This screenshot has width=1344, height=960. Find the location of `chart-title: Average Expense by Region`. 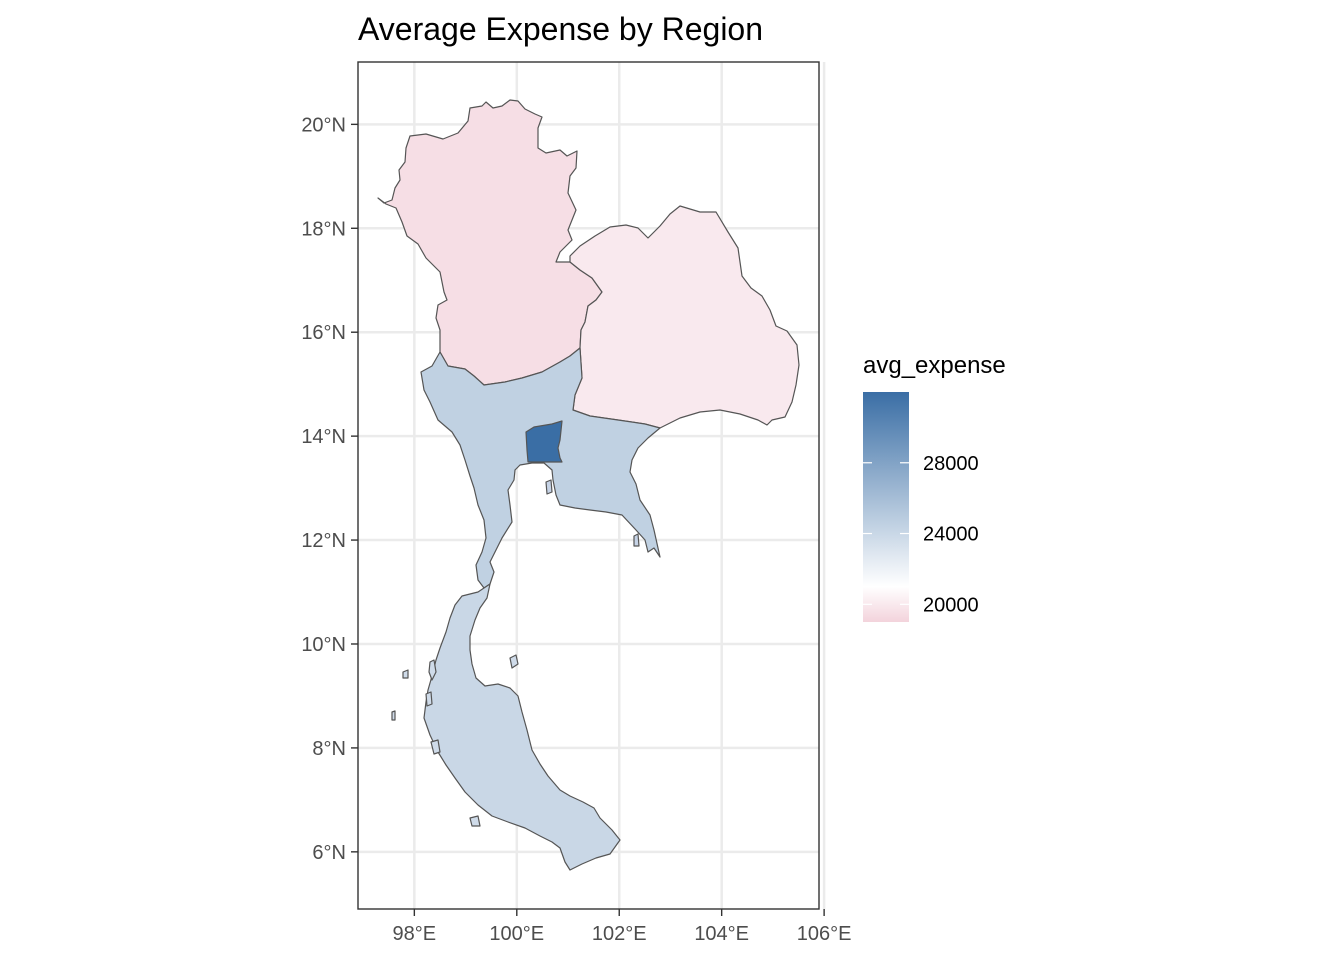

chart-title: Average Expense by Region is located at coordinates (560, 29).